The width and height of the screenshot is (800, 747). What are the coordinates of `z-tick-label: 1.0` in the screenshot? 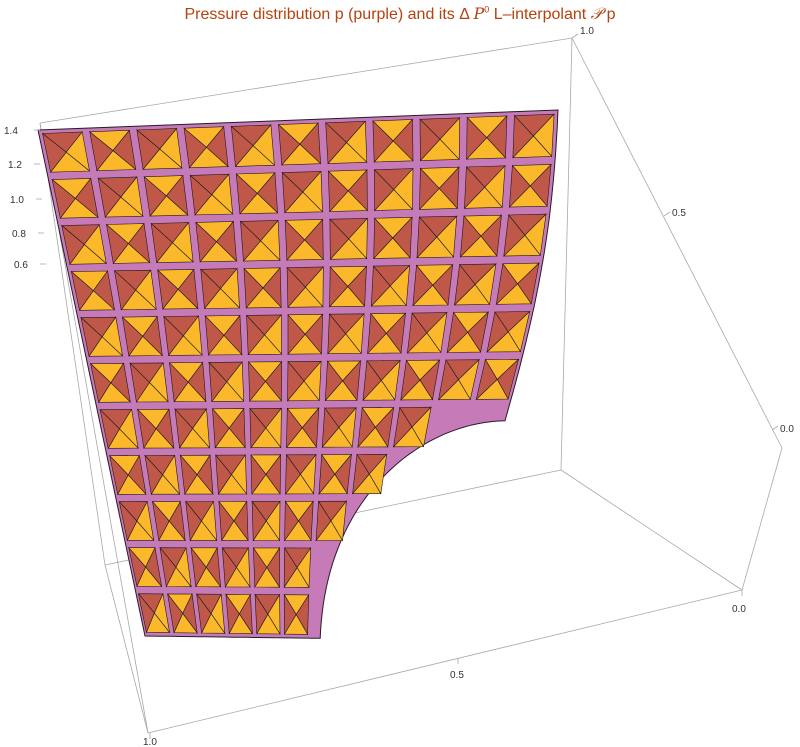 It's located at (17, 200).